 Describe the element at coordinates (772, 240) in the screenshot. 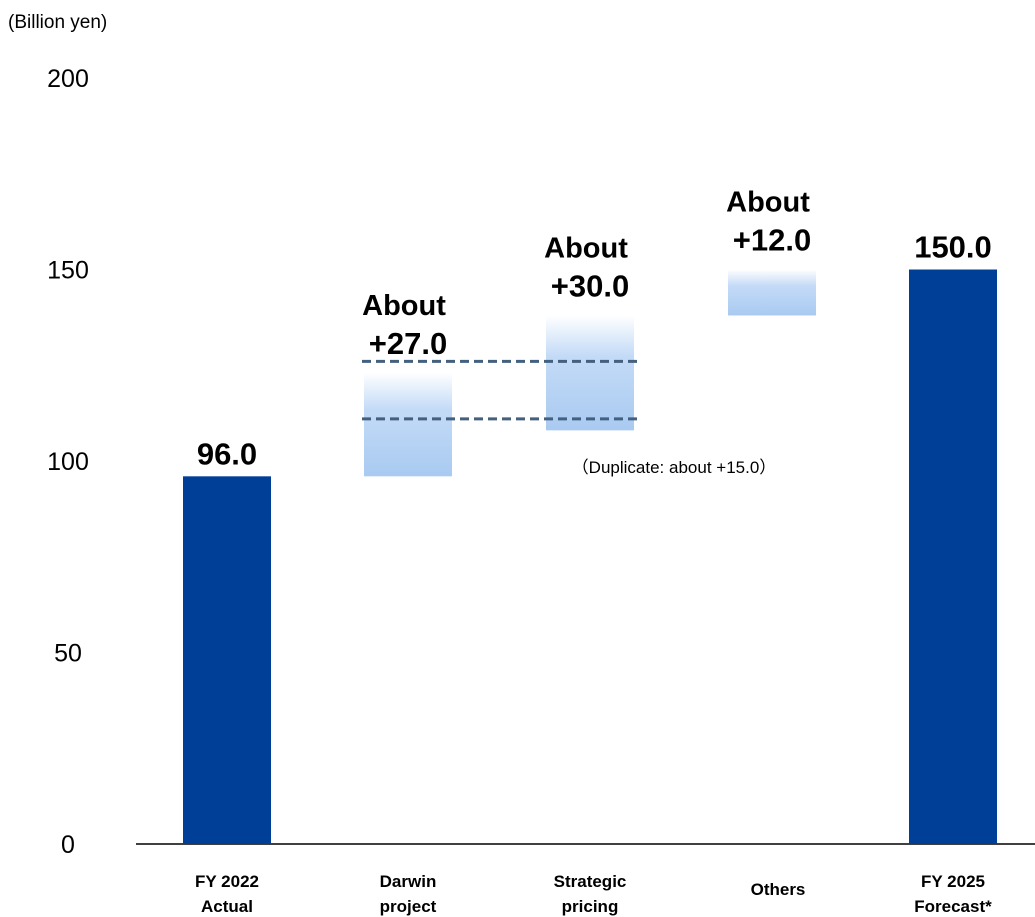

I see `bar-value-label: +12.0` at that location.